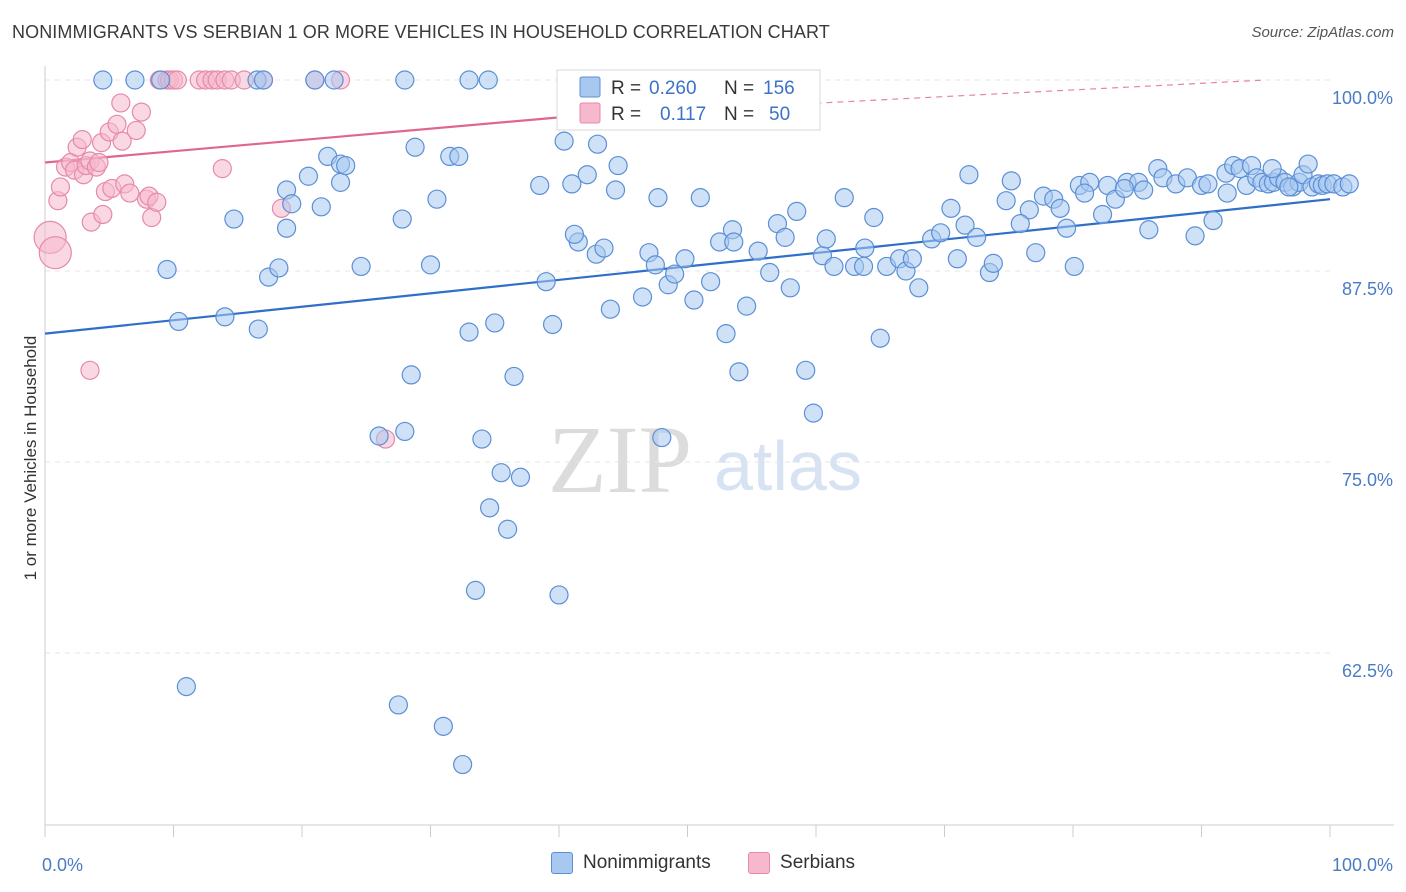 The width and height of the screenshot is (1406, 892). What do you see at coordinates (1367, 480) in the screenshot?
I see `y-tick-label-1: 75.0%` at bounding box center [1367, 480].